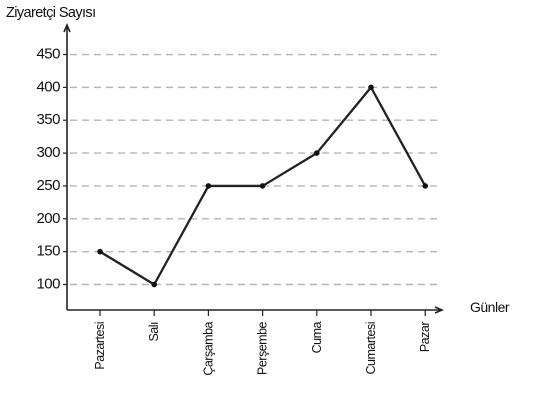 The image size is (533, 407). Describe the element at coordinates (48, 152) in the screenshot. I see `y-tick-label: 300` at that location.